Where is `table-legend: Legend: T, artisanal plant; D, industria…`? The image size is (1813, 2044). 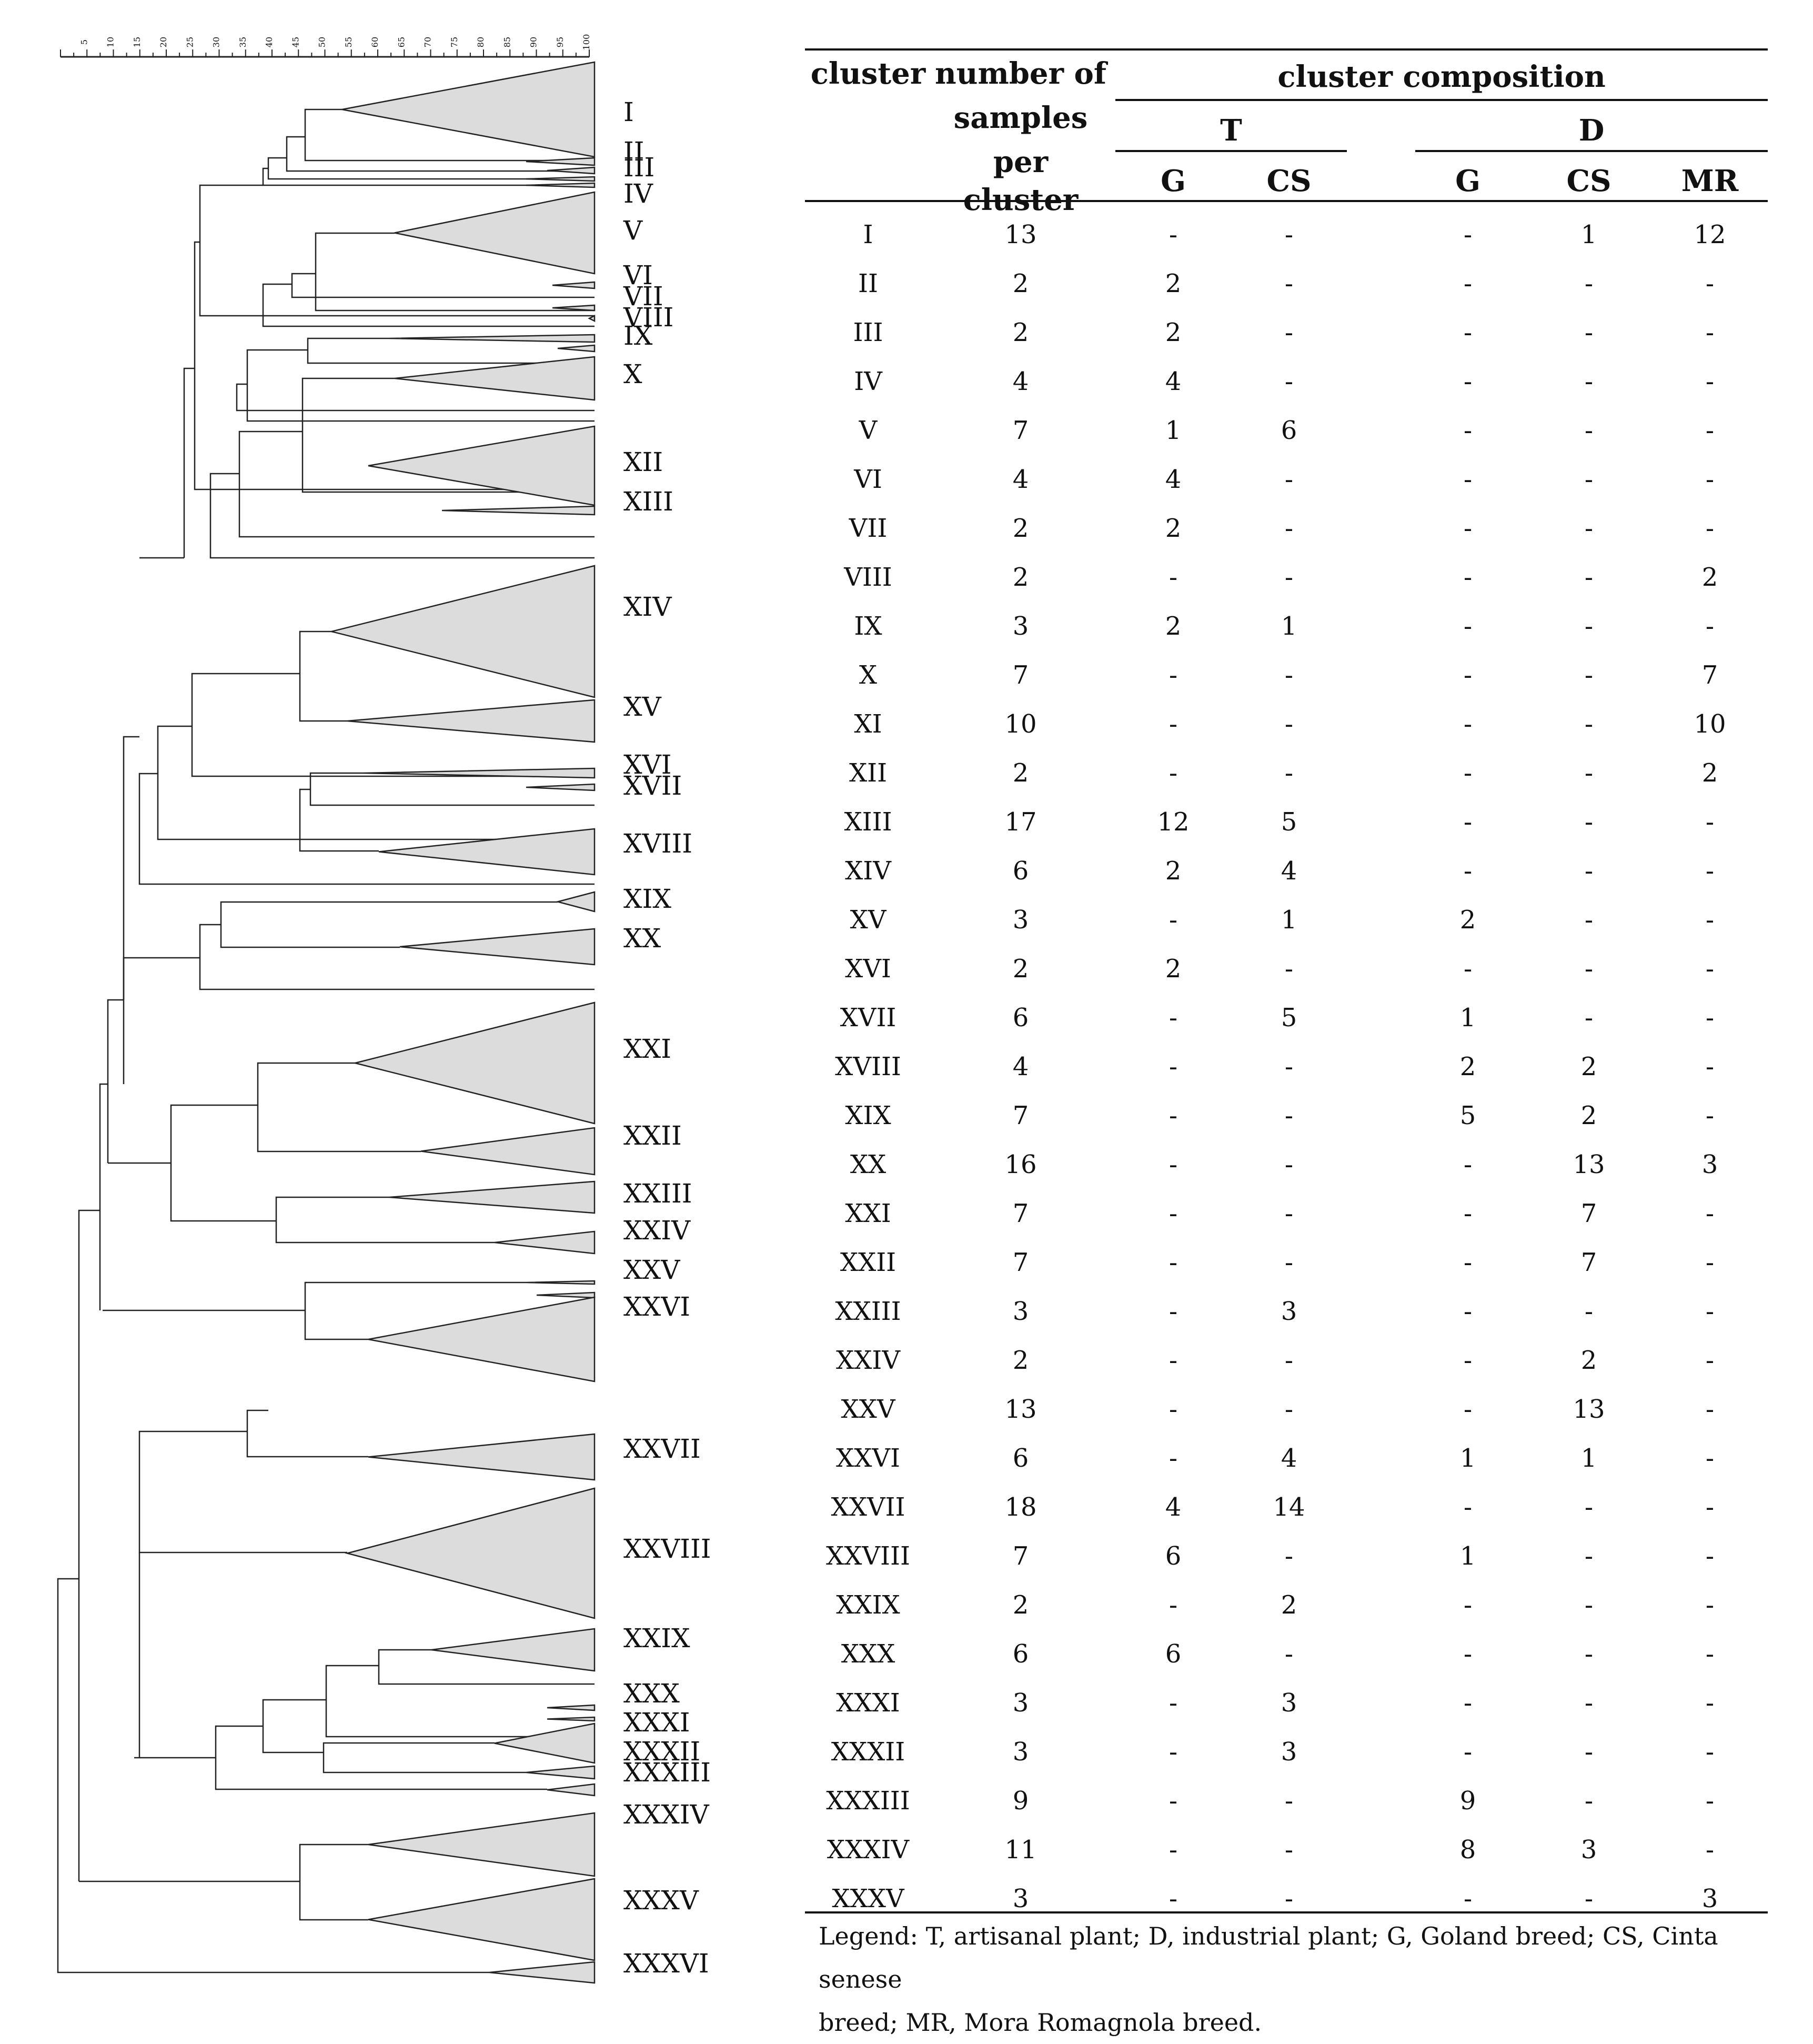 table-legend: Legend: T, artisanal plant; D, industria… is located at coordinates (1293, 1979).